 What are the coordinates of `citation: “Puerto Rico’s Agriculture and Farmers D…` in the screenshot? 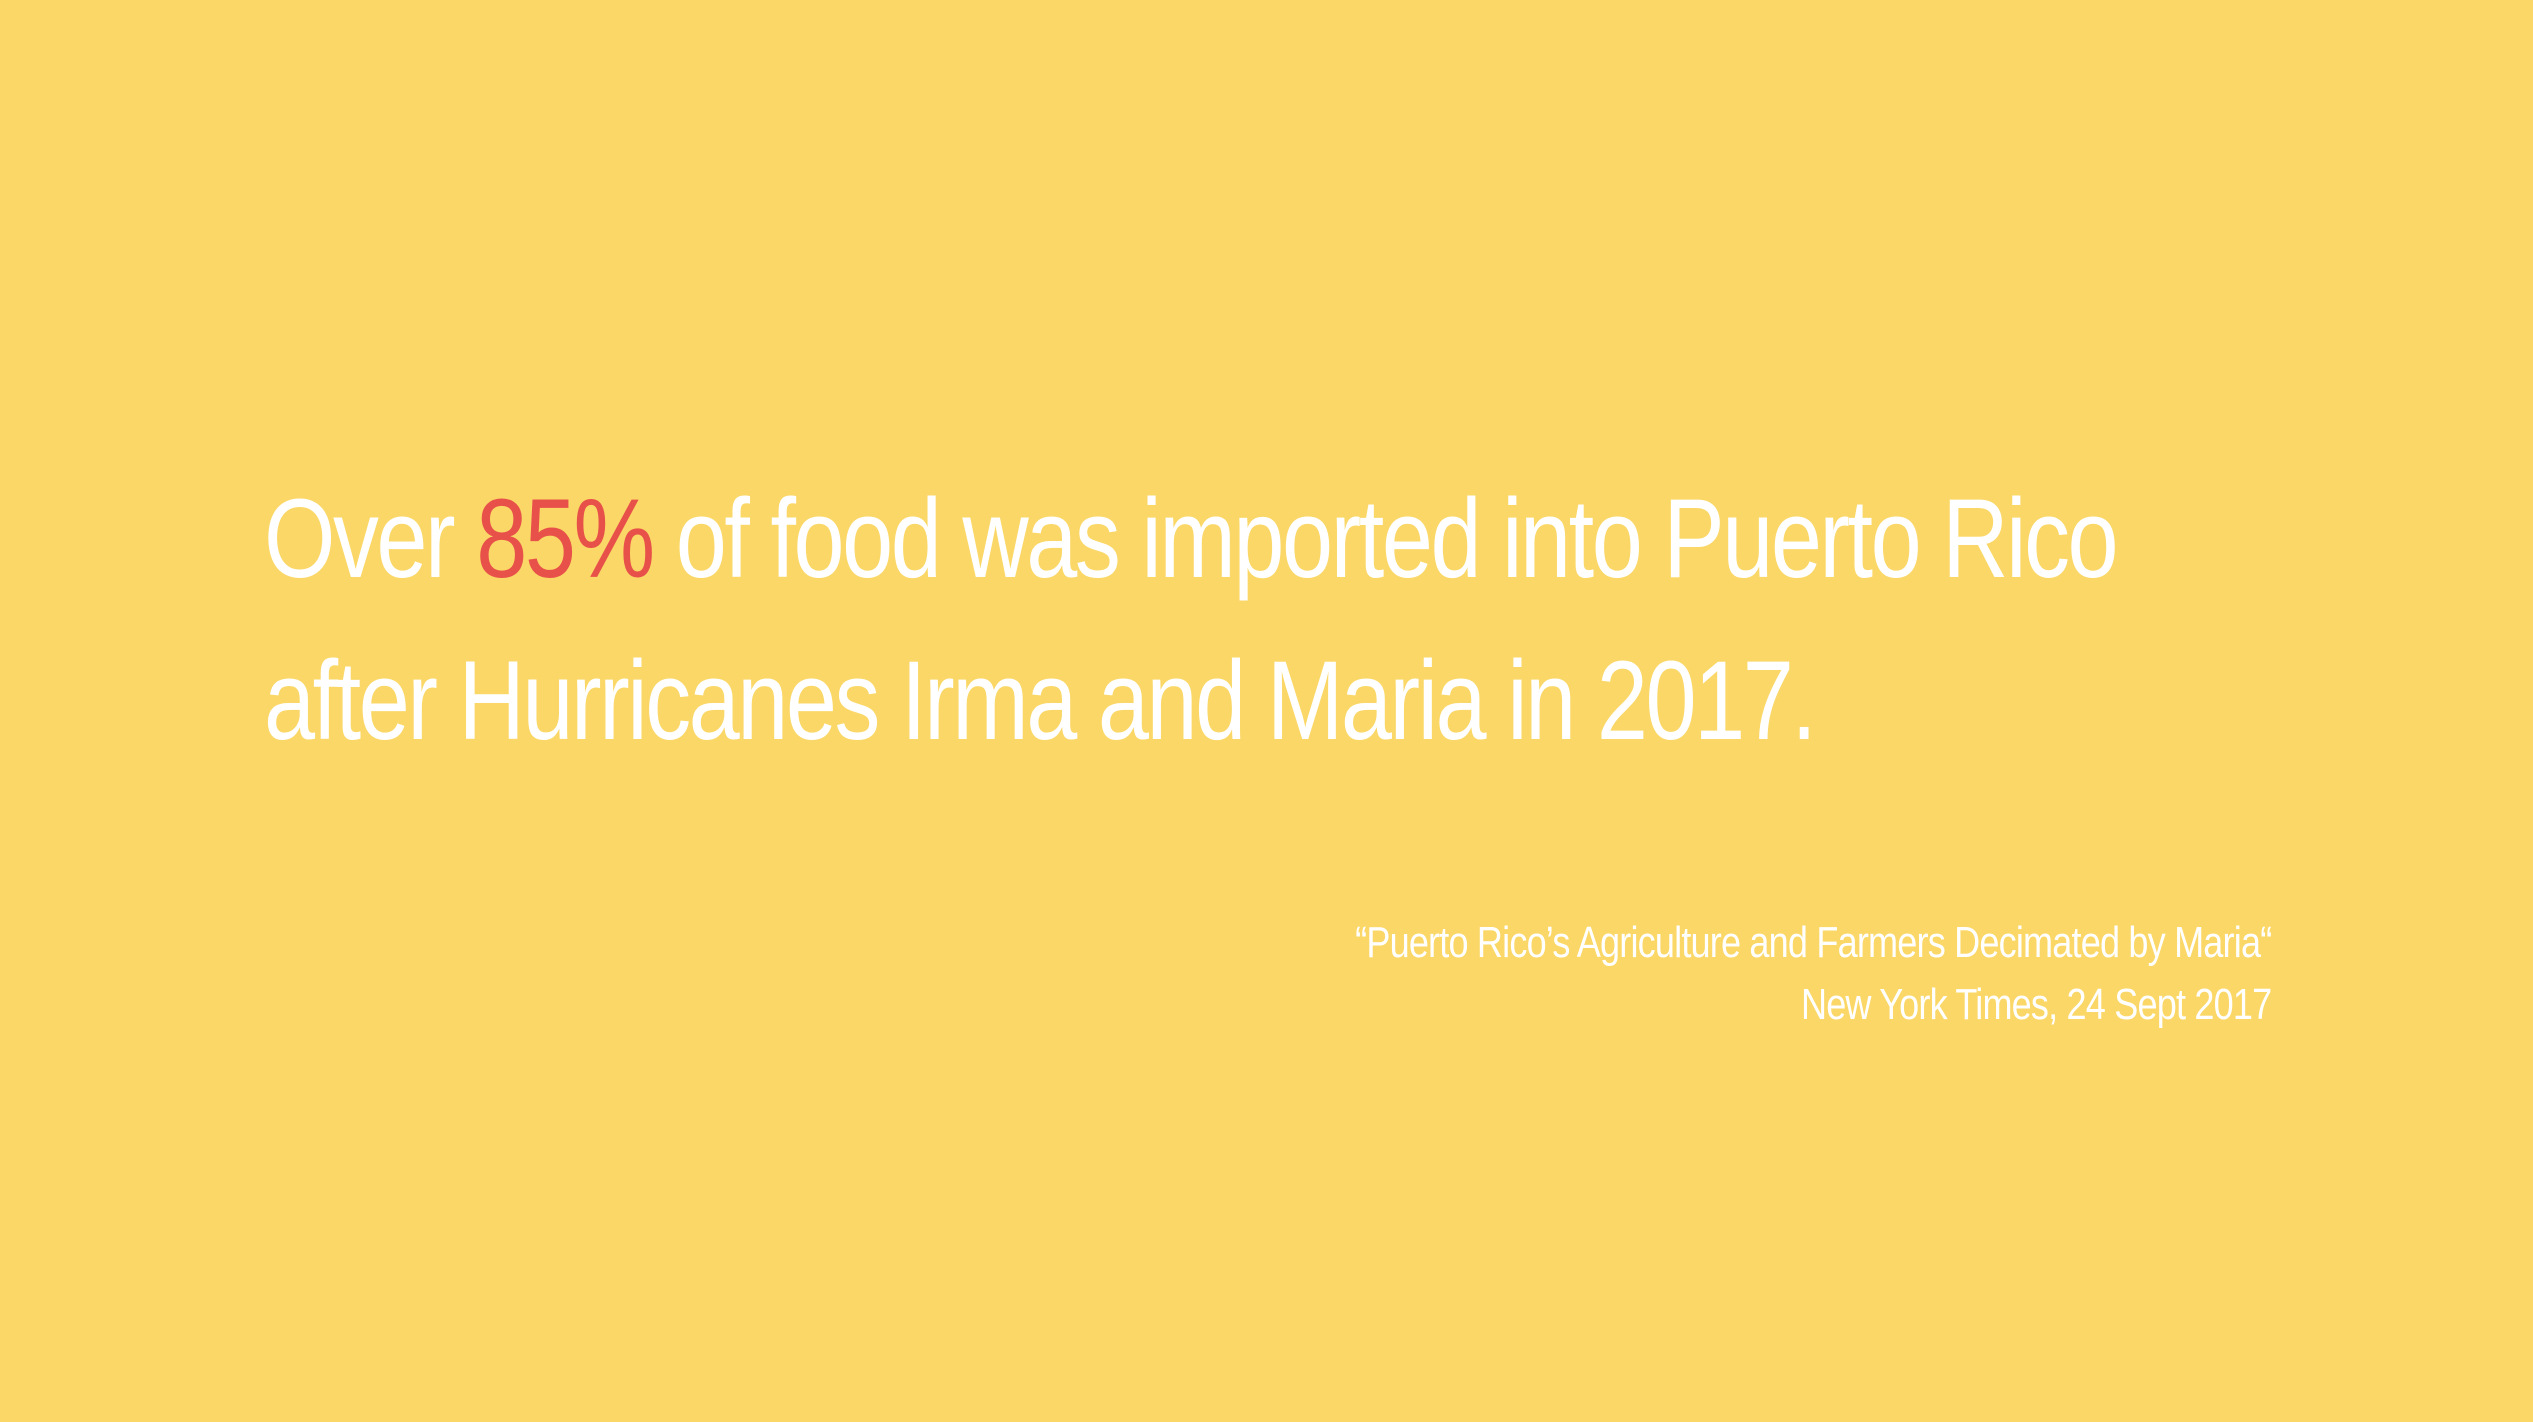 It's located at (1813, 974).